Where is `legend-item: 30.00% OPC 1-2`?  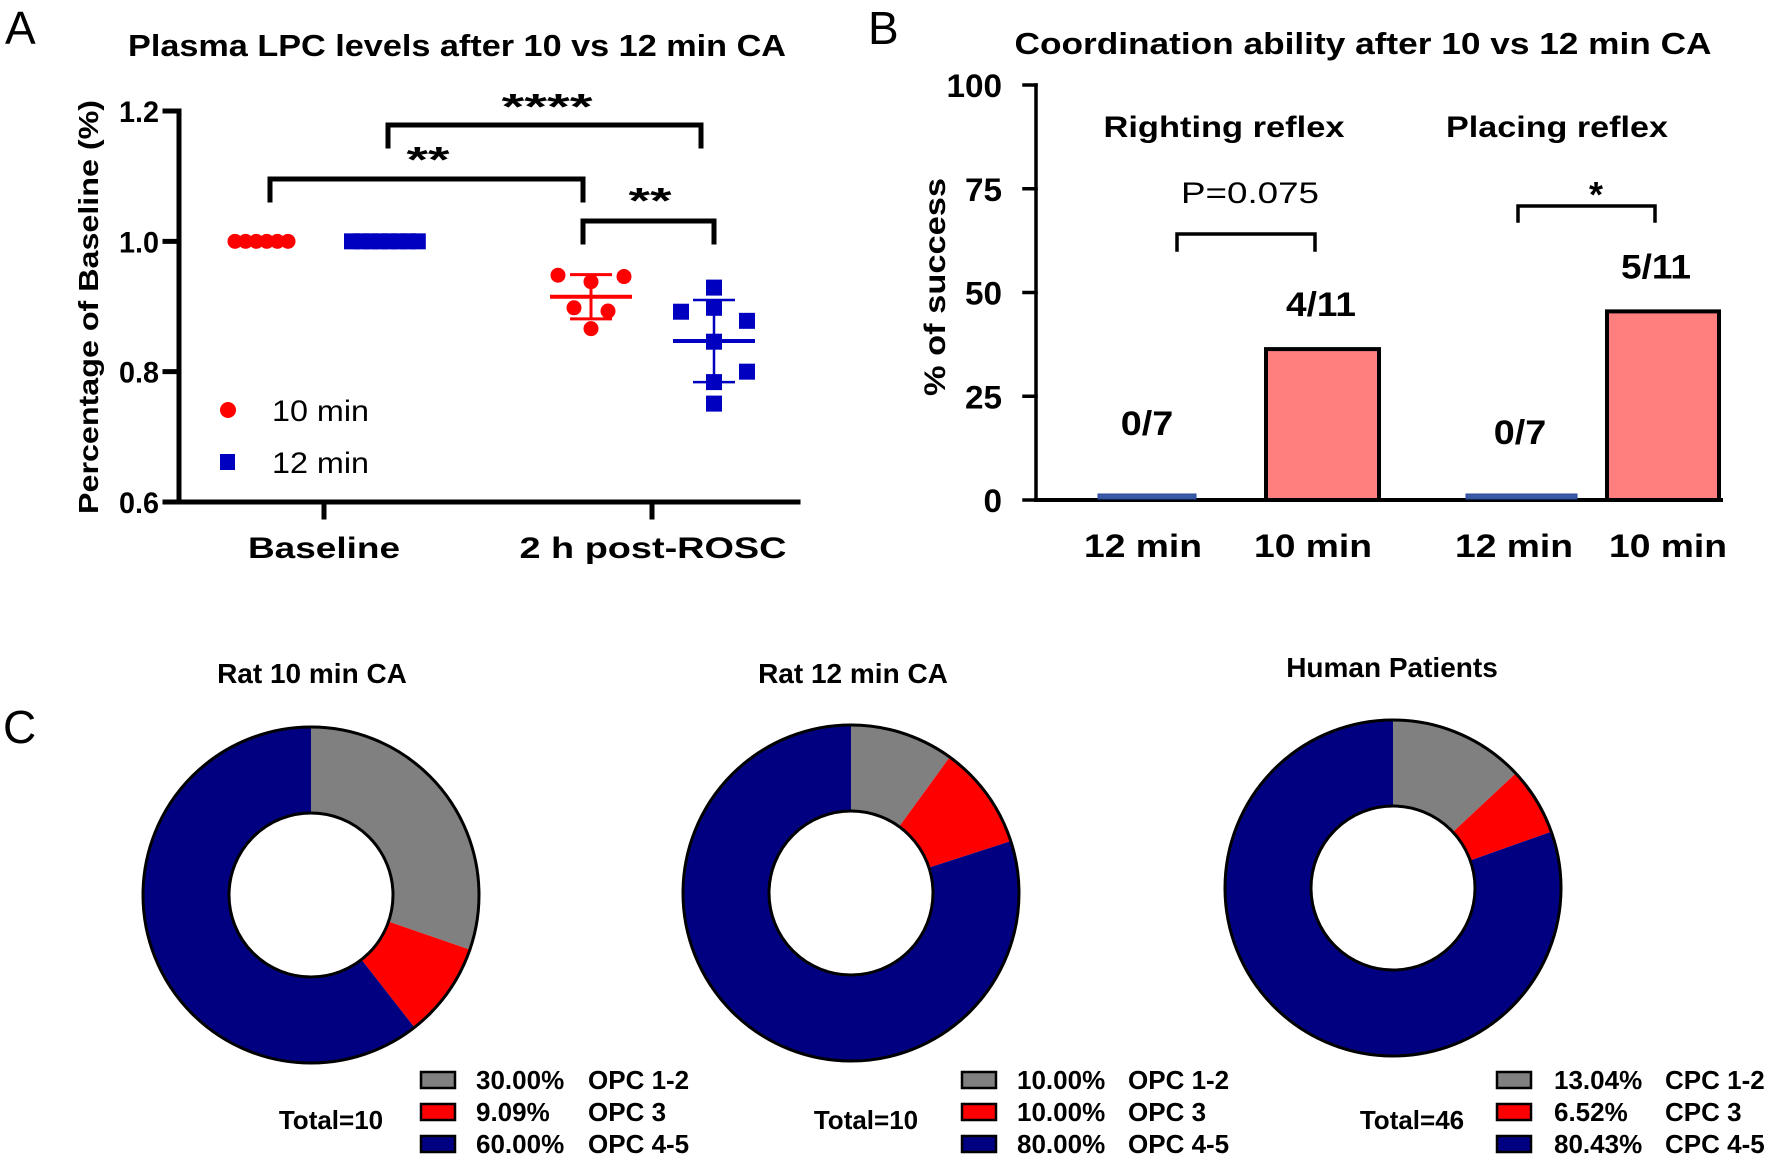 legend-item: 30.00% OPC 1-2 is located at coordinates (554, 1080).